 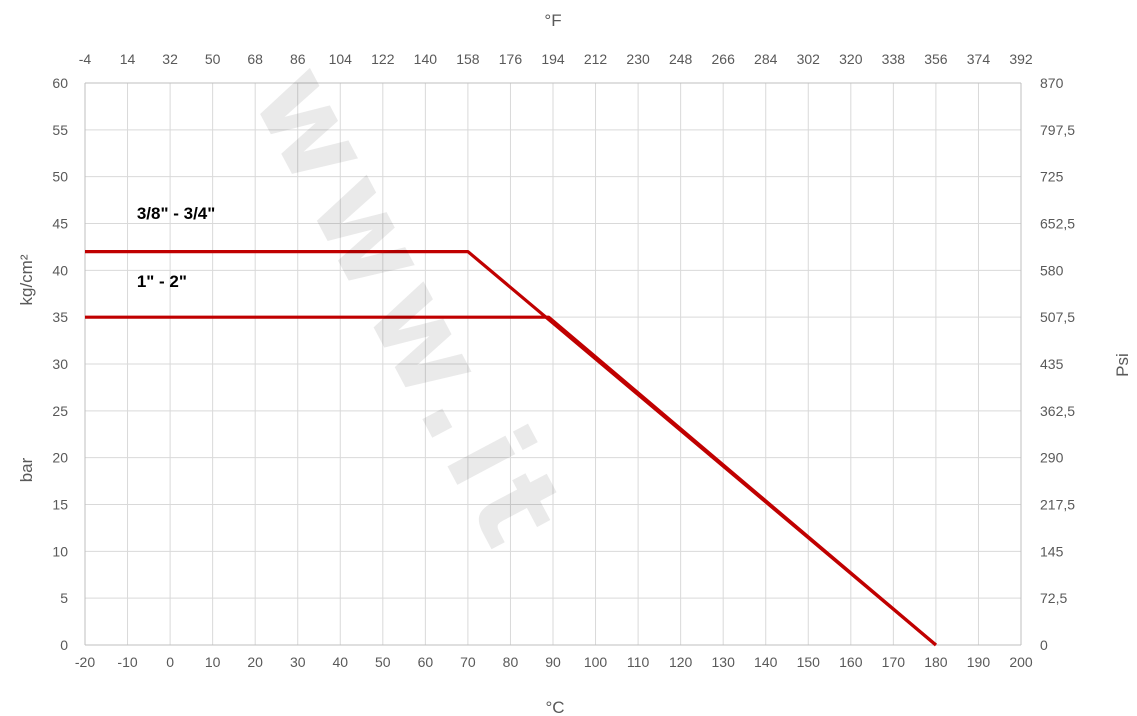 What do you see at coordinates (60, 177) in the screenshot?
I see `y-tick-label-bar: 50` at bounding box center [60, 177].